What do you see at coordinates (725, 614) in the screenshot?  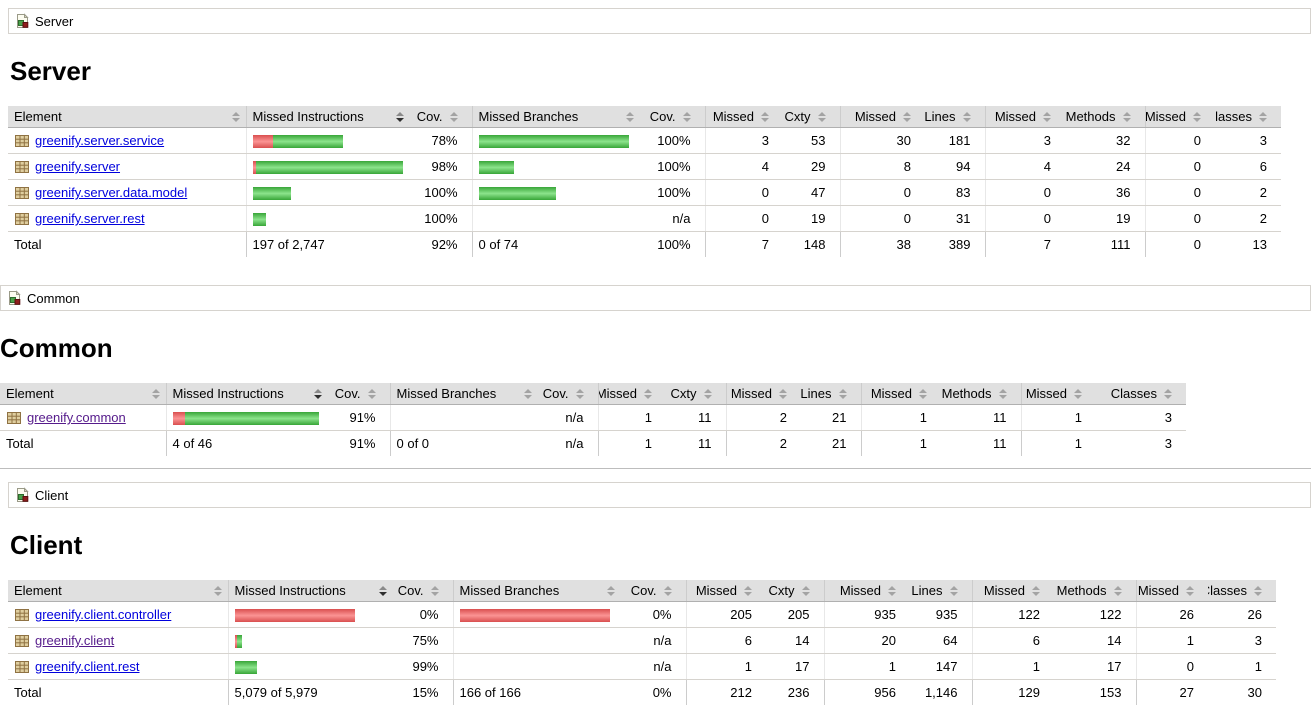 I see `missed-cxty-cell: 205` at bounding box center [725, 614].